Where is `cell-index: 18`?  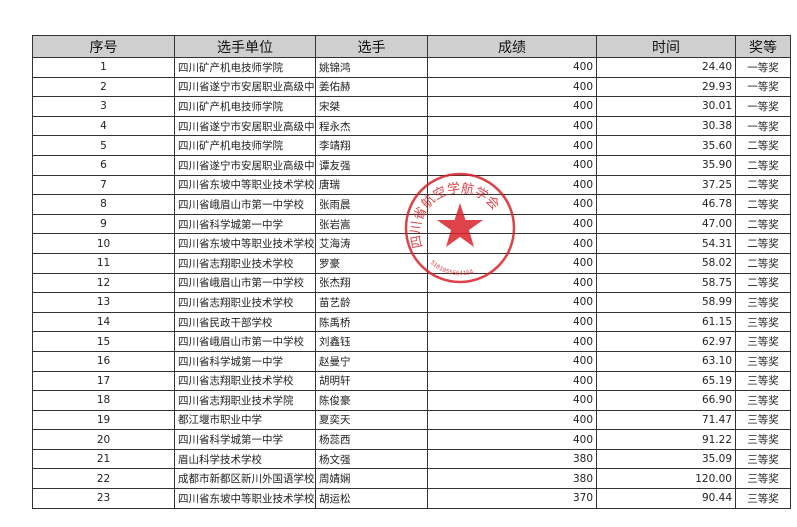 cell-index: 18 is located at coordinates (103, 400).